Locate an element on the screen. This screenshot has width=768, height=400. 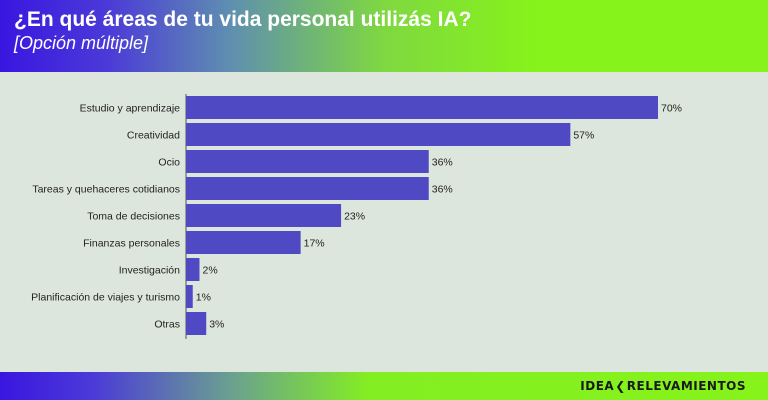
brand-logo-right: RELEVAMIENTOS is located at coordinates (686, 386).